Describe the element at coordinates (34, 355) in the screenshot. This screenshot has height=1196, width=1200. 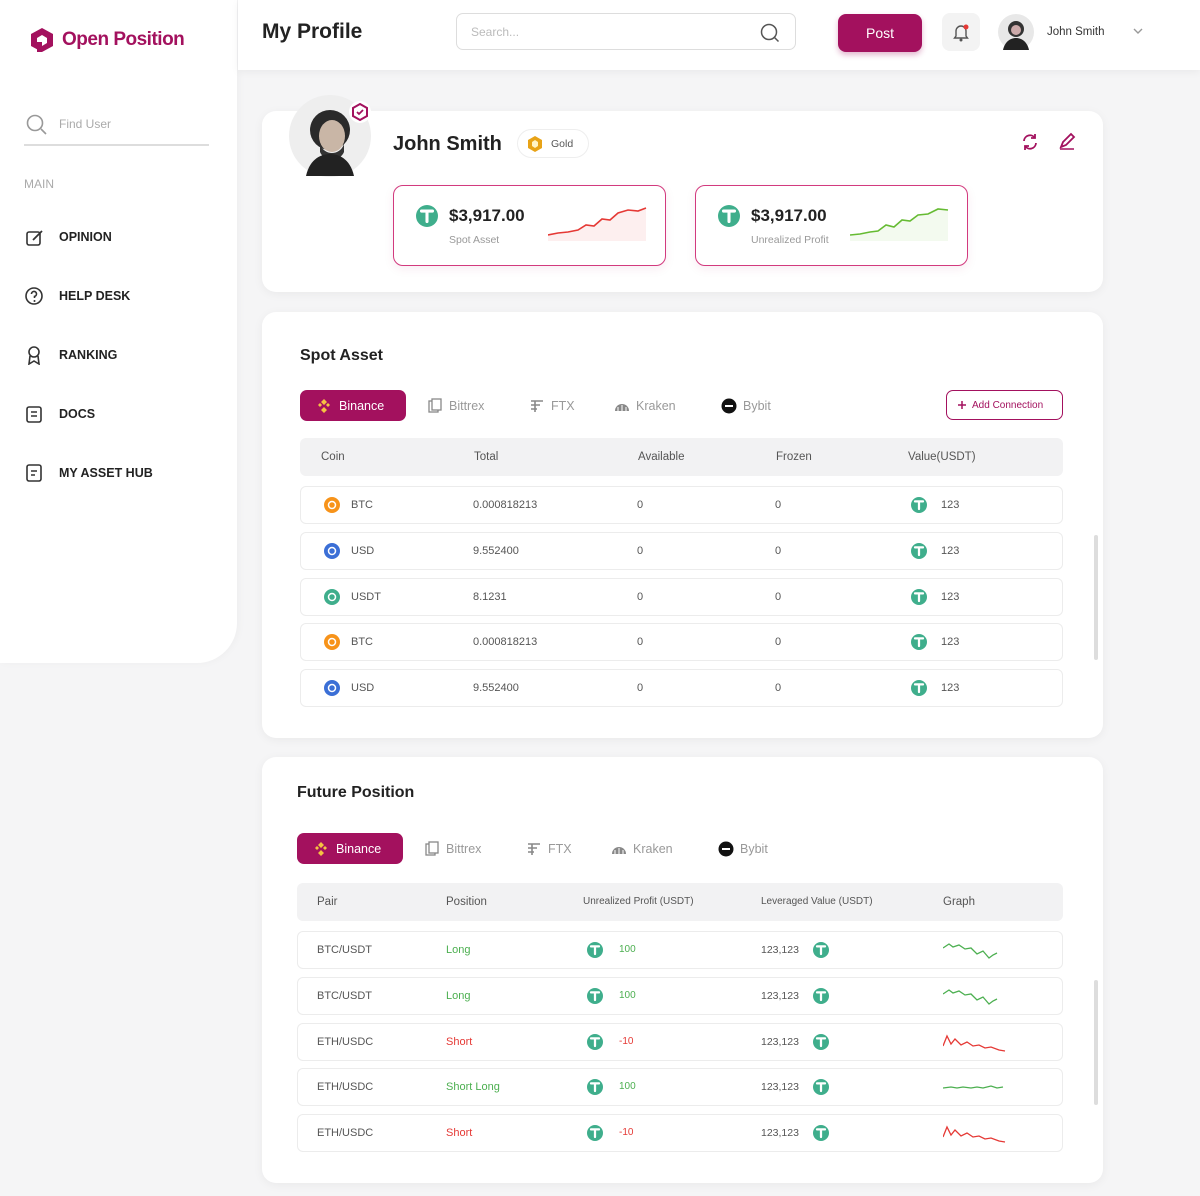
I see `nav-icon` at that location.